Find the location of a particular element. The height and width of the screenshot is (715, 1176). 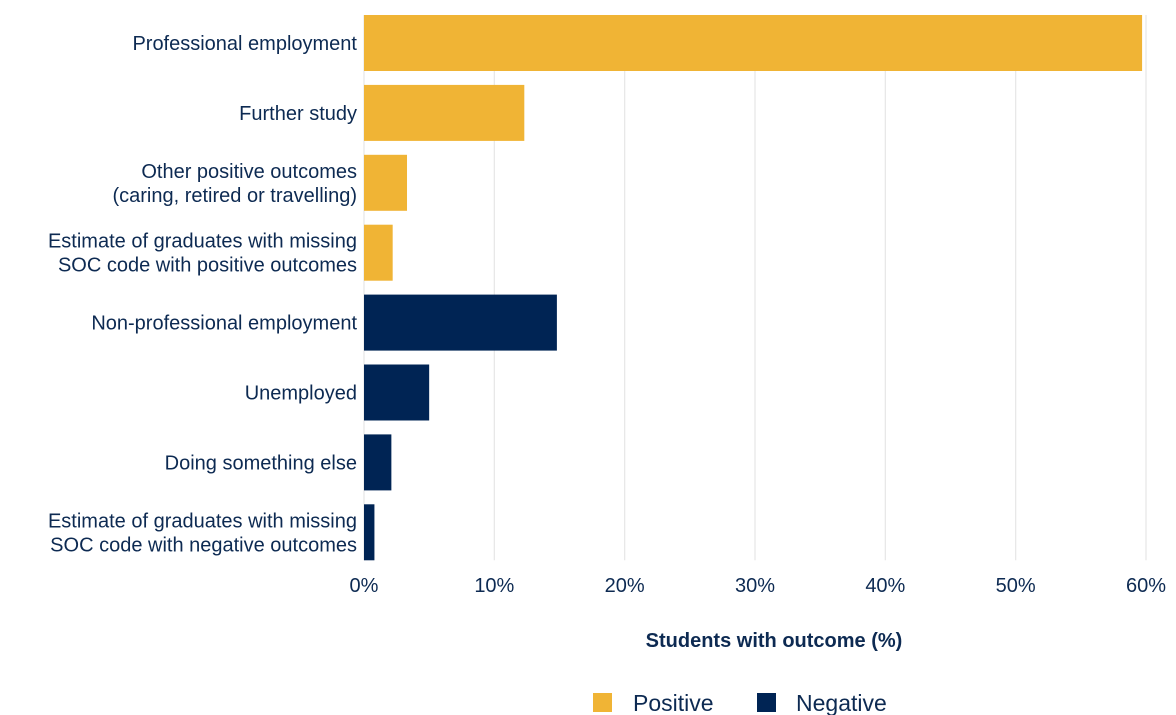

x-tick-label: 40% is located at coordinates (885, 586).